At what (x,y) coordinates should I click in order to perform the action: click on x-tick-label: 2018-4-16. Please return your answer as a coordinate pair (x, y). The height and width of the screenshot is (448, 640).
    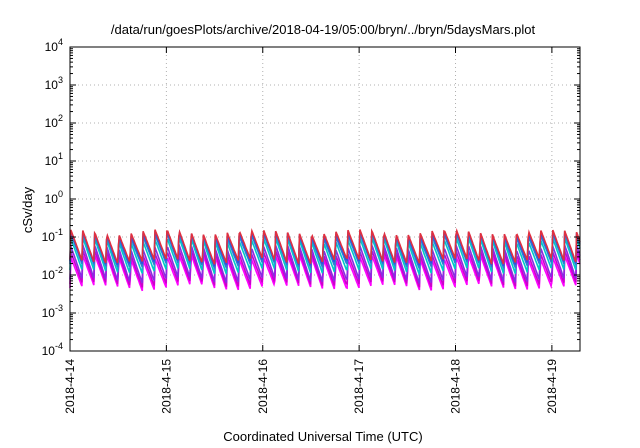
    Looking at the image, I should click on (263, 386).